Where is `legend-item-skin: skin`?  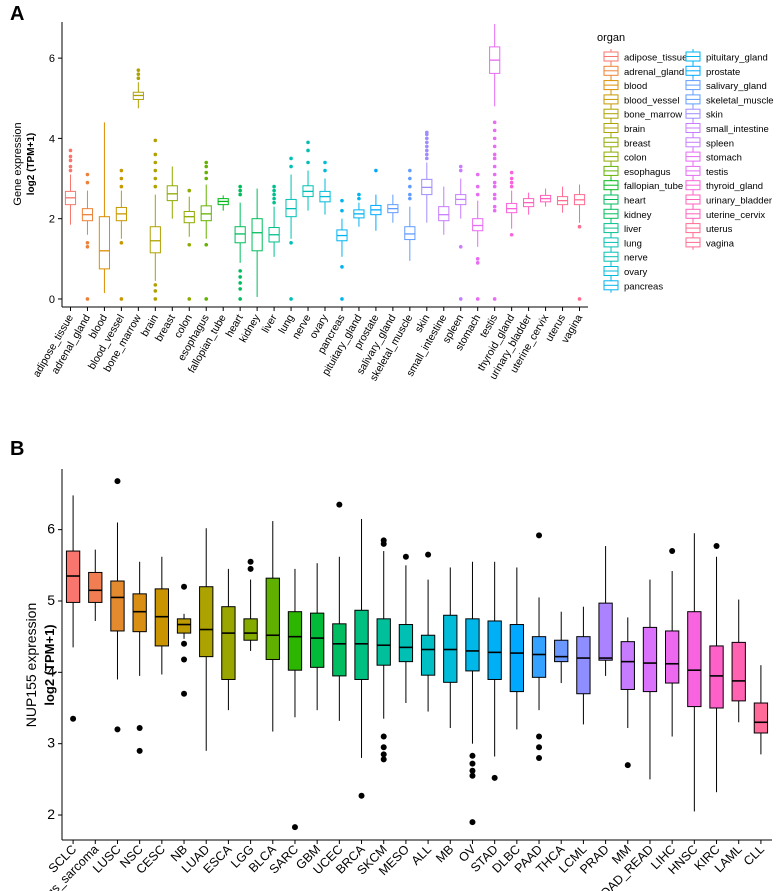
legend-item-skin: skin is located at coordinates (704, 114).